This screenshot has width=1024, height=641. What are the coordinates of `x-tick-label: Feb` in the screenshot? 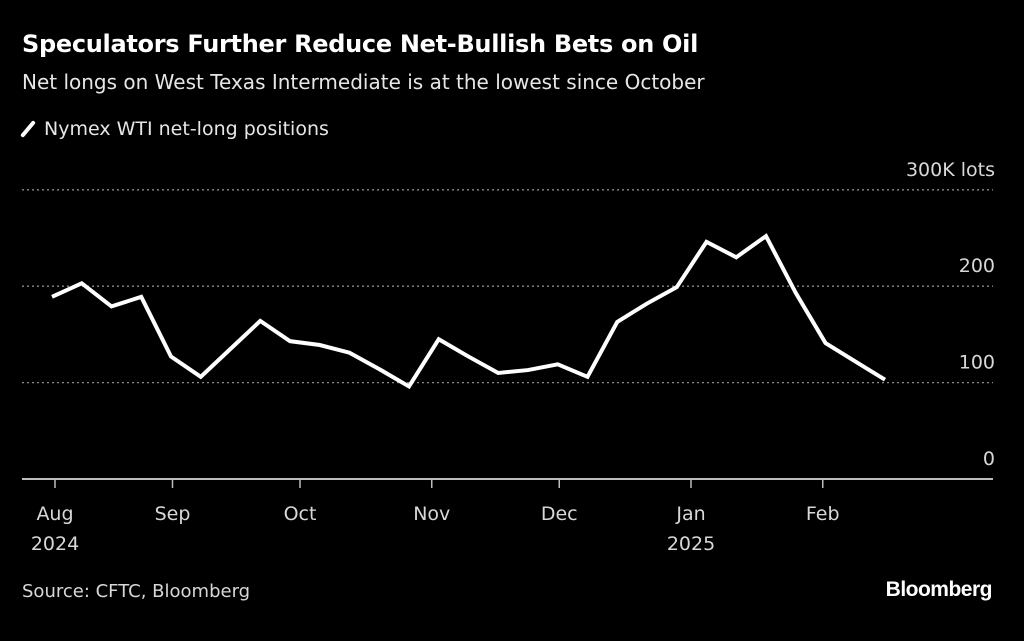 It's located at (823, 514).